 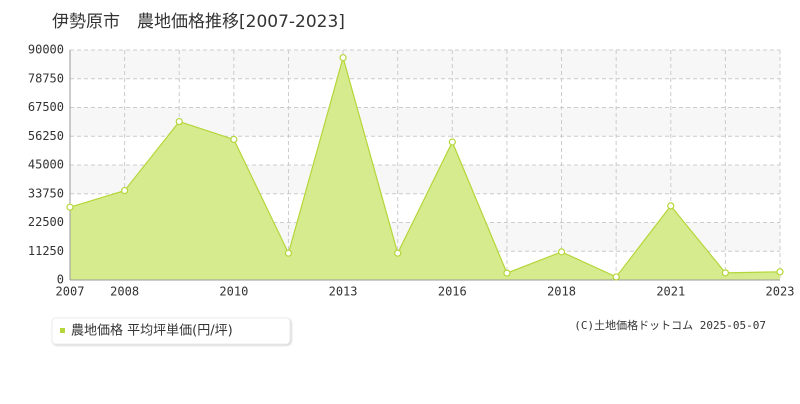 What do you see at coordinates (670, 325) in the screenshot?
I see `credit: (C)土地価格ドットコム 2025-05-07` at bounding box center [670, 325].